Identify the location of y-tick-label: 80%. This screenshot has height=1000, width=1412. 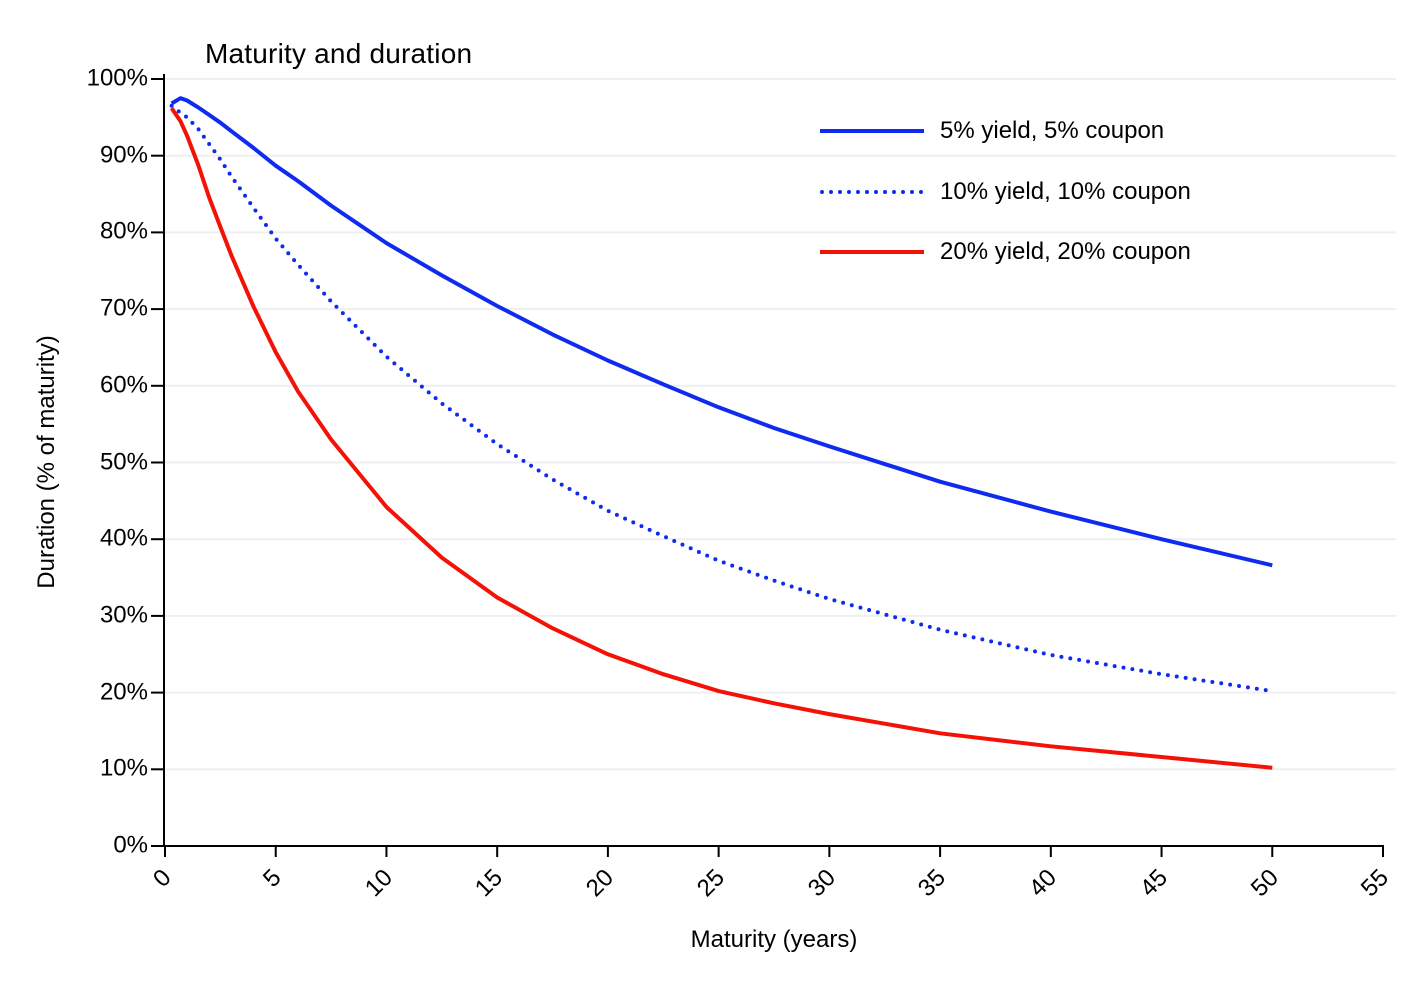
(123, 231).